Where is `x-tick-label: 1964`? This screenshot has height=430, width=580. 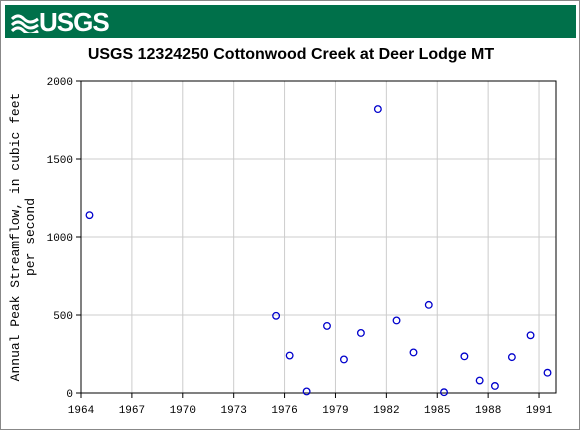
x-tick-label: 1964 is located at coordinates (81, 411).